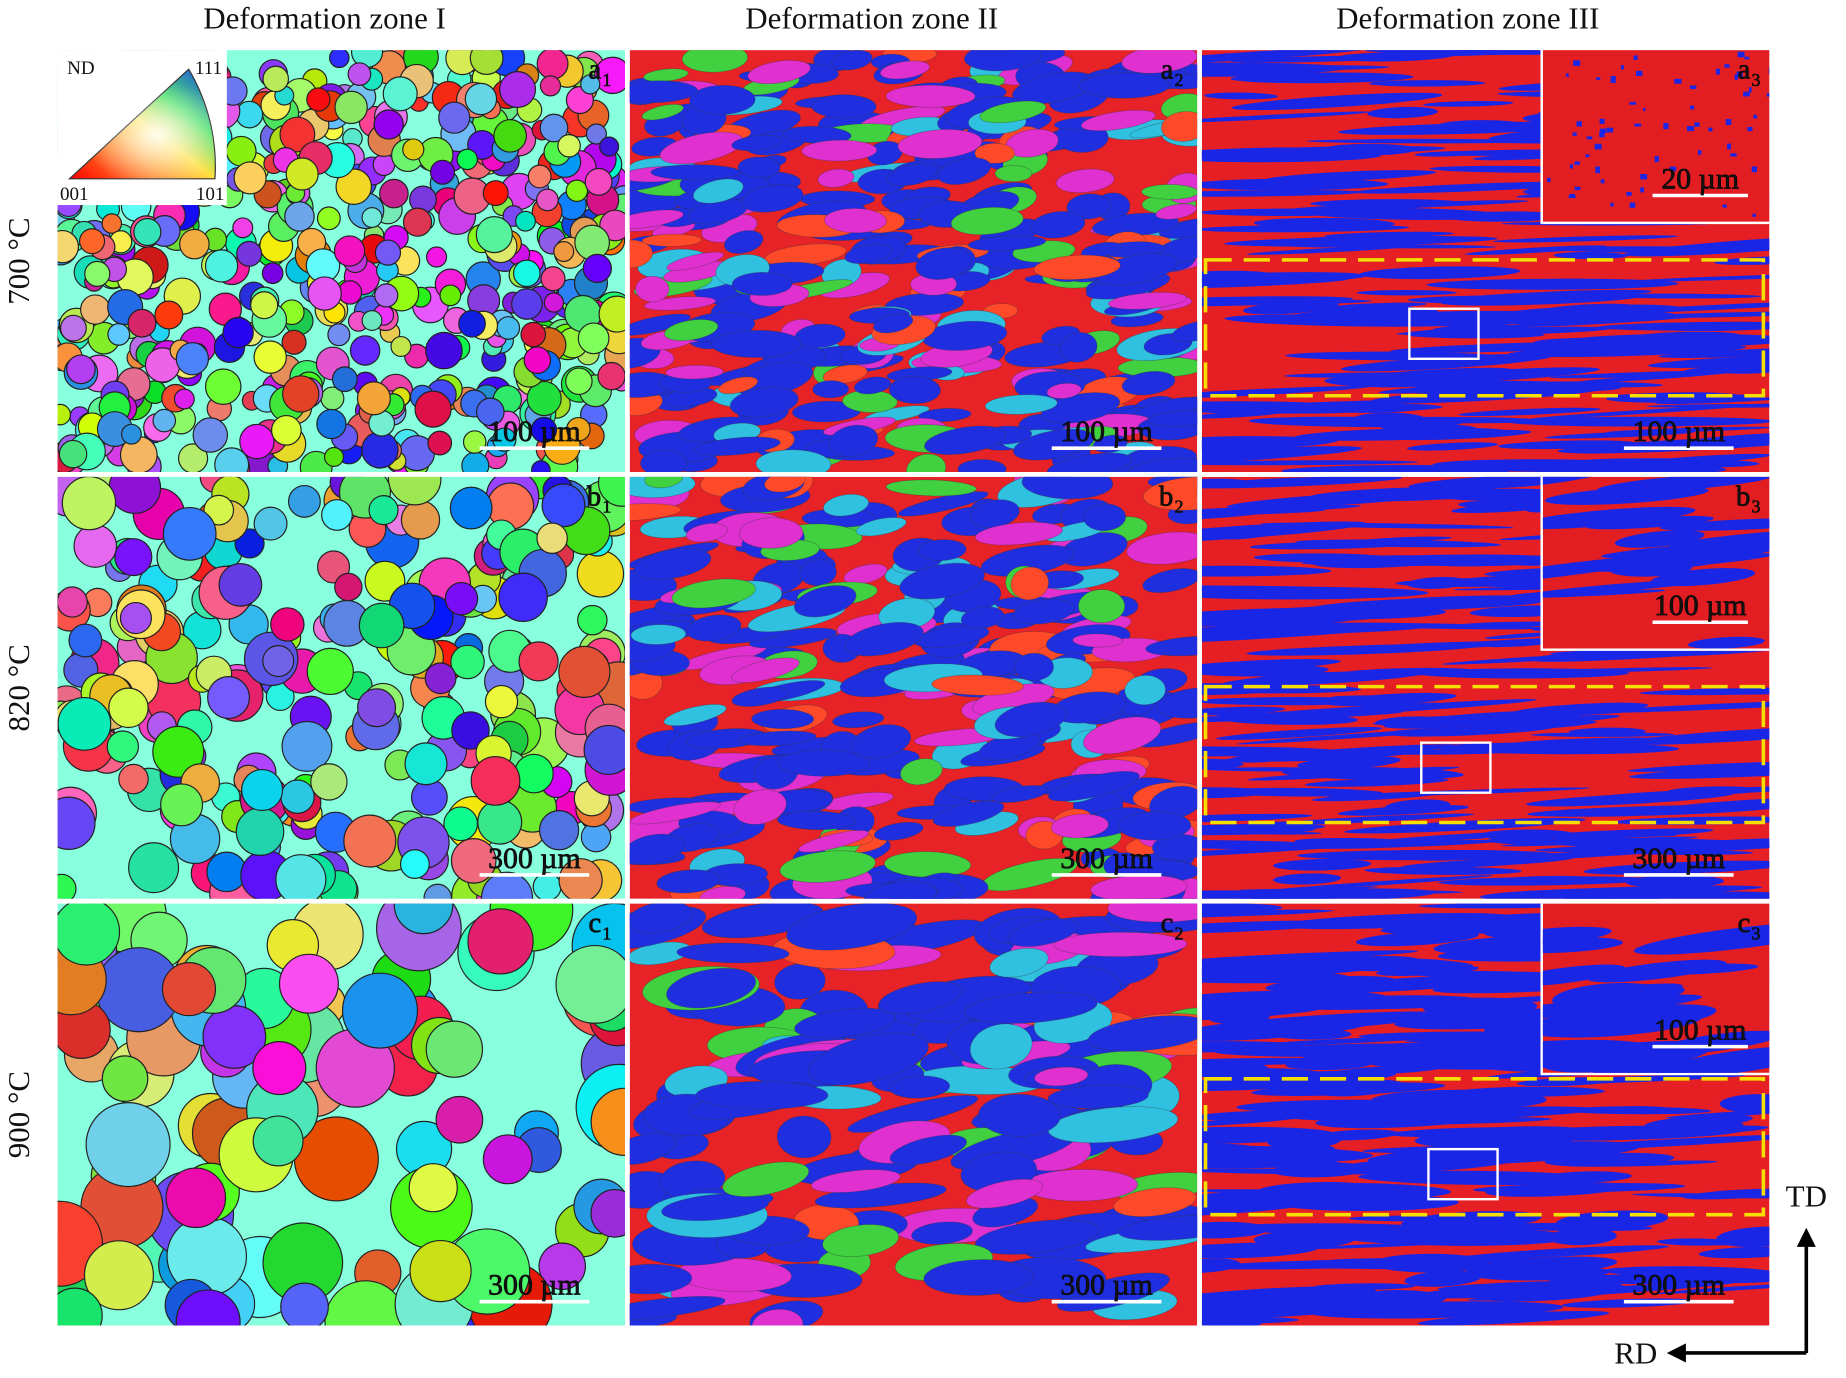 The height and width of the screenshot is (1378, 1846). Describe the element at coordinates (1179, 507) in the screenshot. I see `panel-subscript: 2` at that location.